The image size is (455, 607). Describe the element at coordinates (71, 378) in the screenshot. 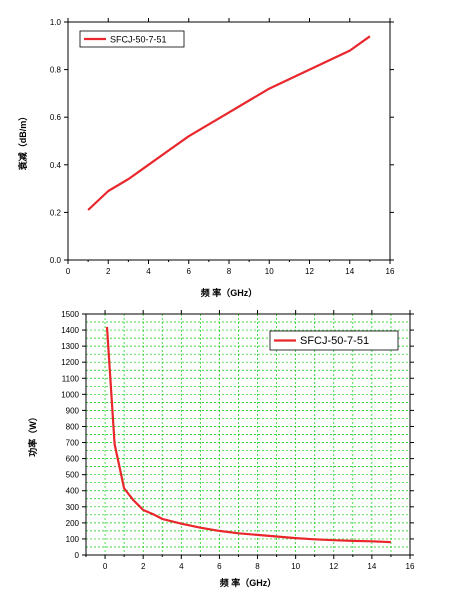

I see `y-tick-label: 1100` at that location.